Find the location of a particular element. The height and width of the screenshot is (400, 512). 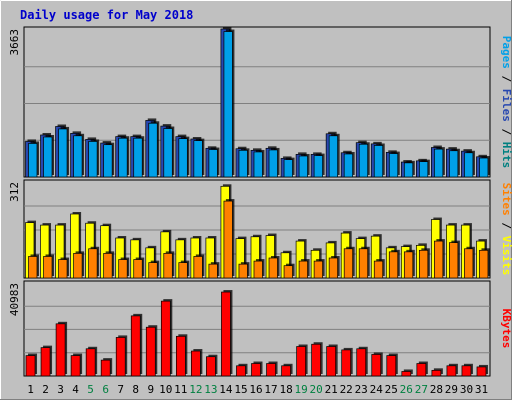

x-tick-label: 6 is located at coordinates (105, 389).